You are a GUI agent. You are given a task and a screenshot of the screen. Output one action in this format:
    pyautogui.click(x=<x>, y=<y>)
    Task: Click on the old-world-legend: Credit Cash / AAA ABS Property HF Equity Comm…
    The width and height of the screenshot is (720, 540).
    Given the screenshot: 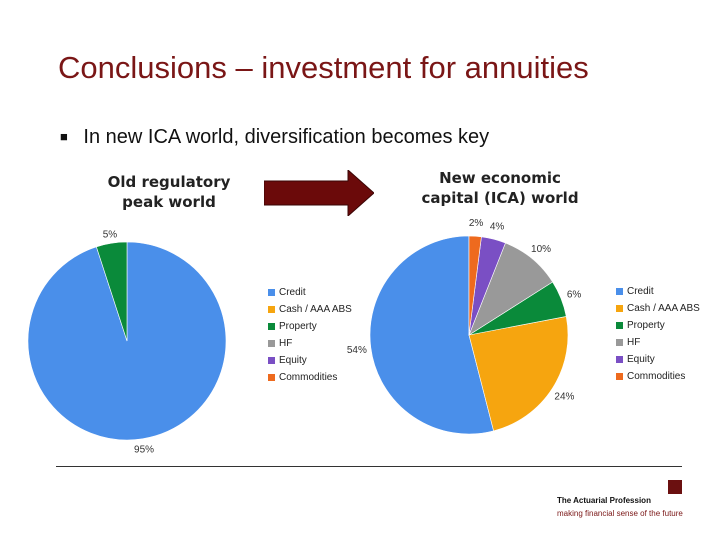 What is the action you would take?
    pyautogui.click(x=310, y=335)
    